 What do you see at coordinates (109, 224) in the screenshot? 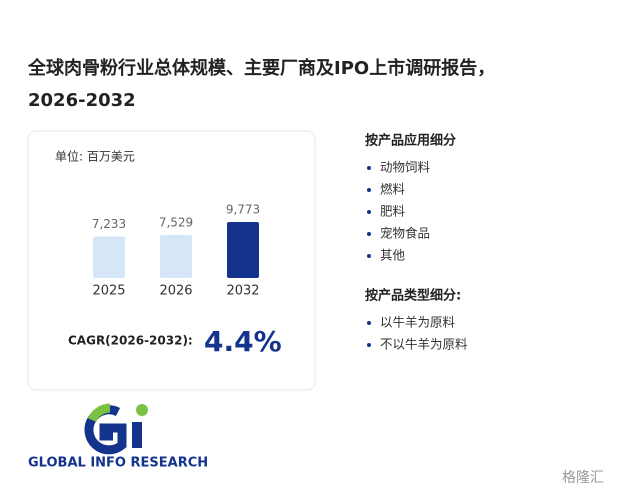
I see `value-label: 7,233` at bounding box center [109, 224].